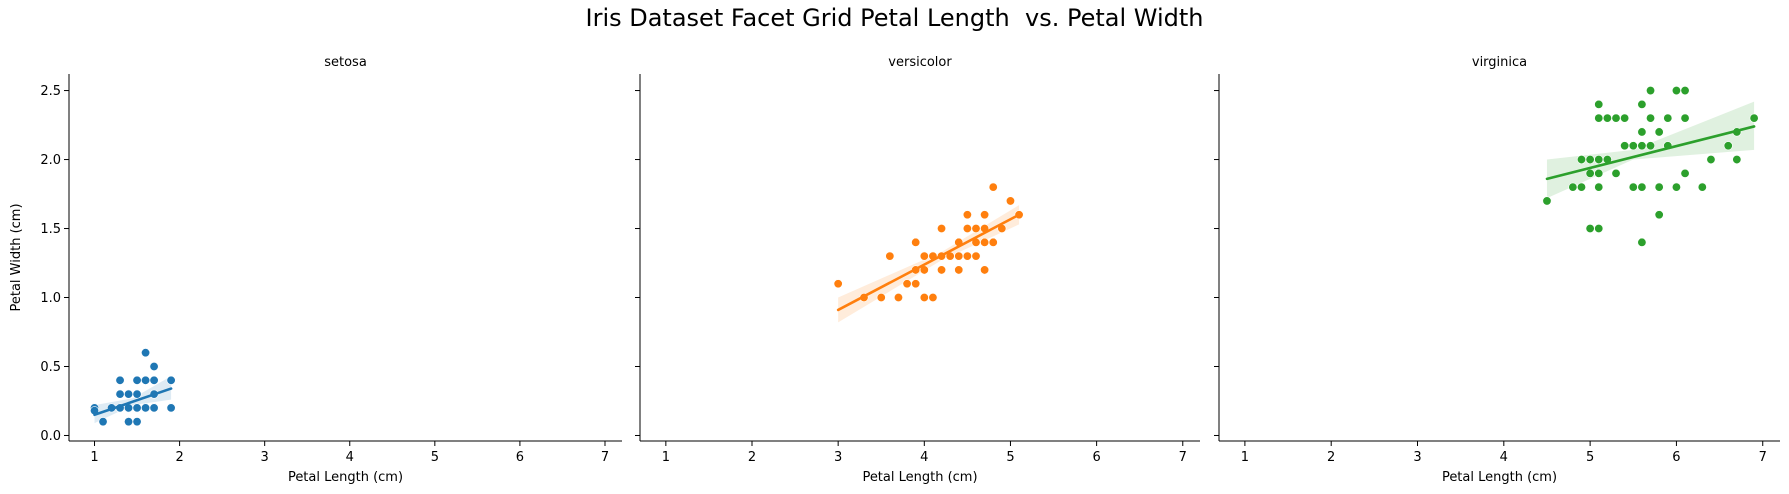  Describe the element at coordinates (1499, 62) in the screenshot. I see `facet-title: virginica` at that location.